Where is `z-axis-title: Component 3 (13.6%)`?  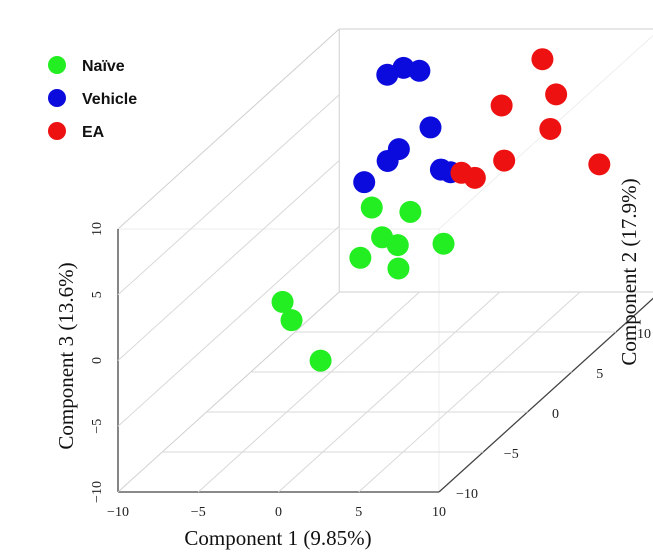 z-axis-title: Component 3 (13.6%) is located at coordinates (66, 355).